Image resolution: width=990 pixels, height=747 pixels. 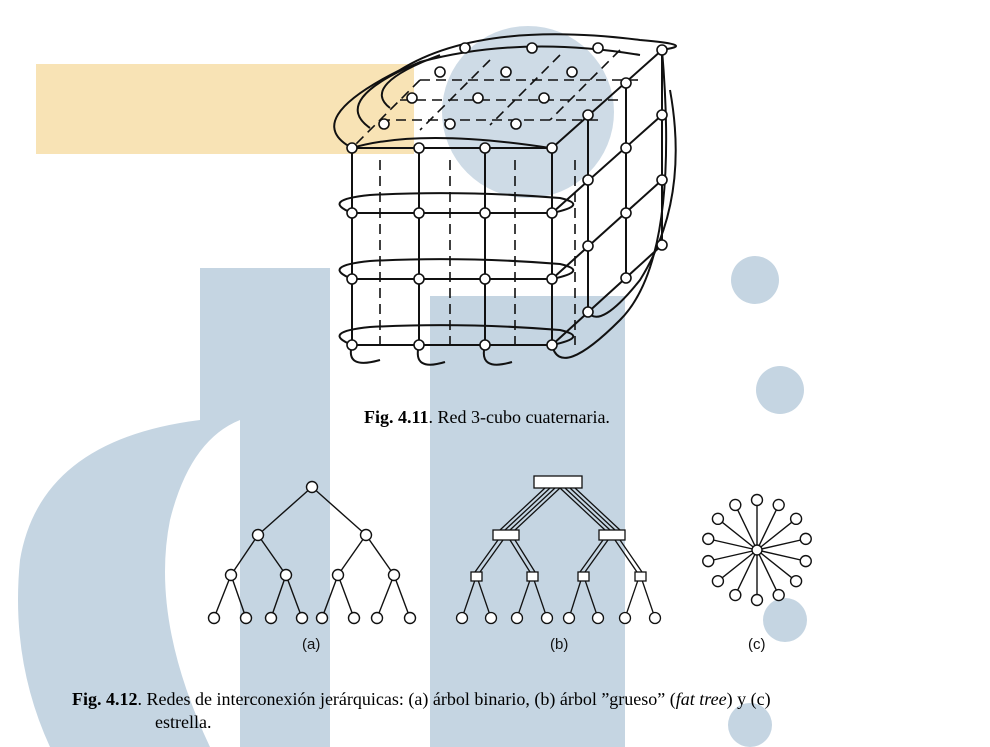 What do you see at coordinates (396, 417) in the screenshot?
I see `fig-4-11-label: Fig. 4.11` at bounding box center [396, 417].